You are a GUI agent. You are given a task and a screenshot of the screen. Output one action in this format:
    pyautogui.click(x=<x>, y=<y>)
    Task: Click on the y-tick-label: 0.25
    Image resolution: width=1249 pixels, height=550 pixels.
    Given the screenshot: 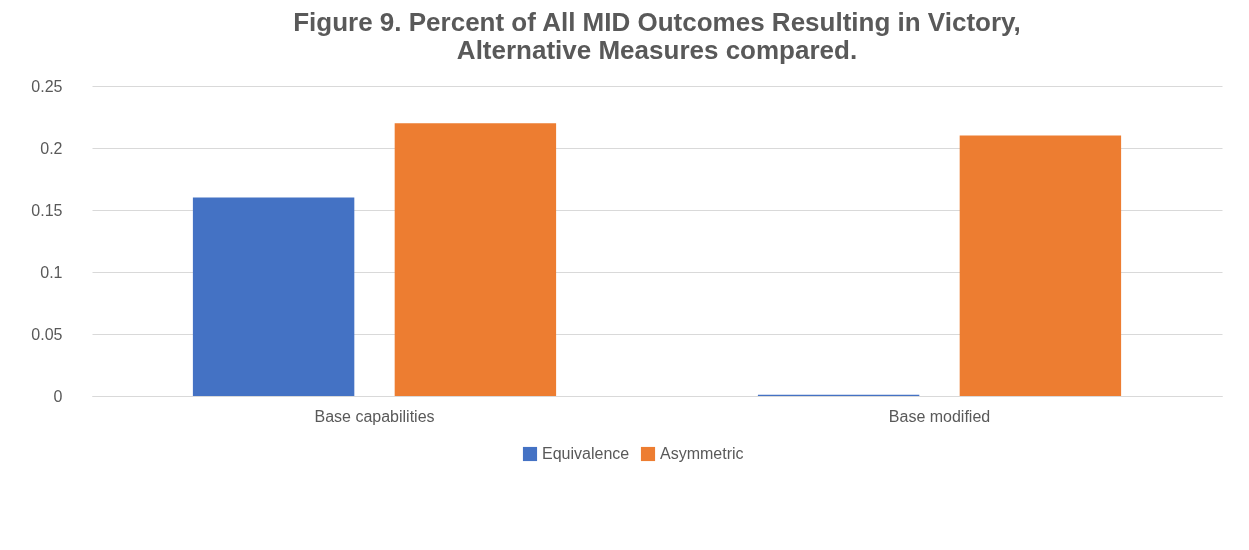 What is the action you would take?
    pyautogui.click(x=47, y=86)
    